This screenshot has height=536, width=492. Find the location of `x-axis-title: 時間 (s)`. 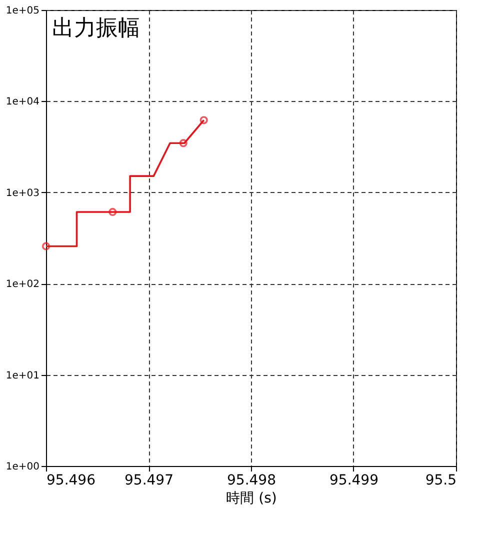

x-axis-title: 時間 (s) is located at coordinates (251, 498).